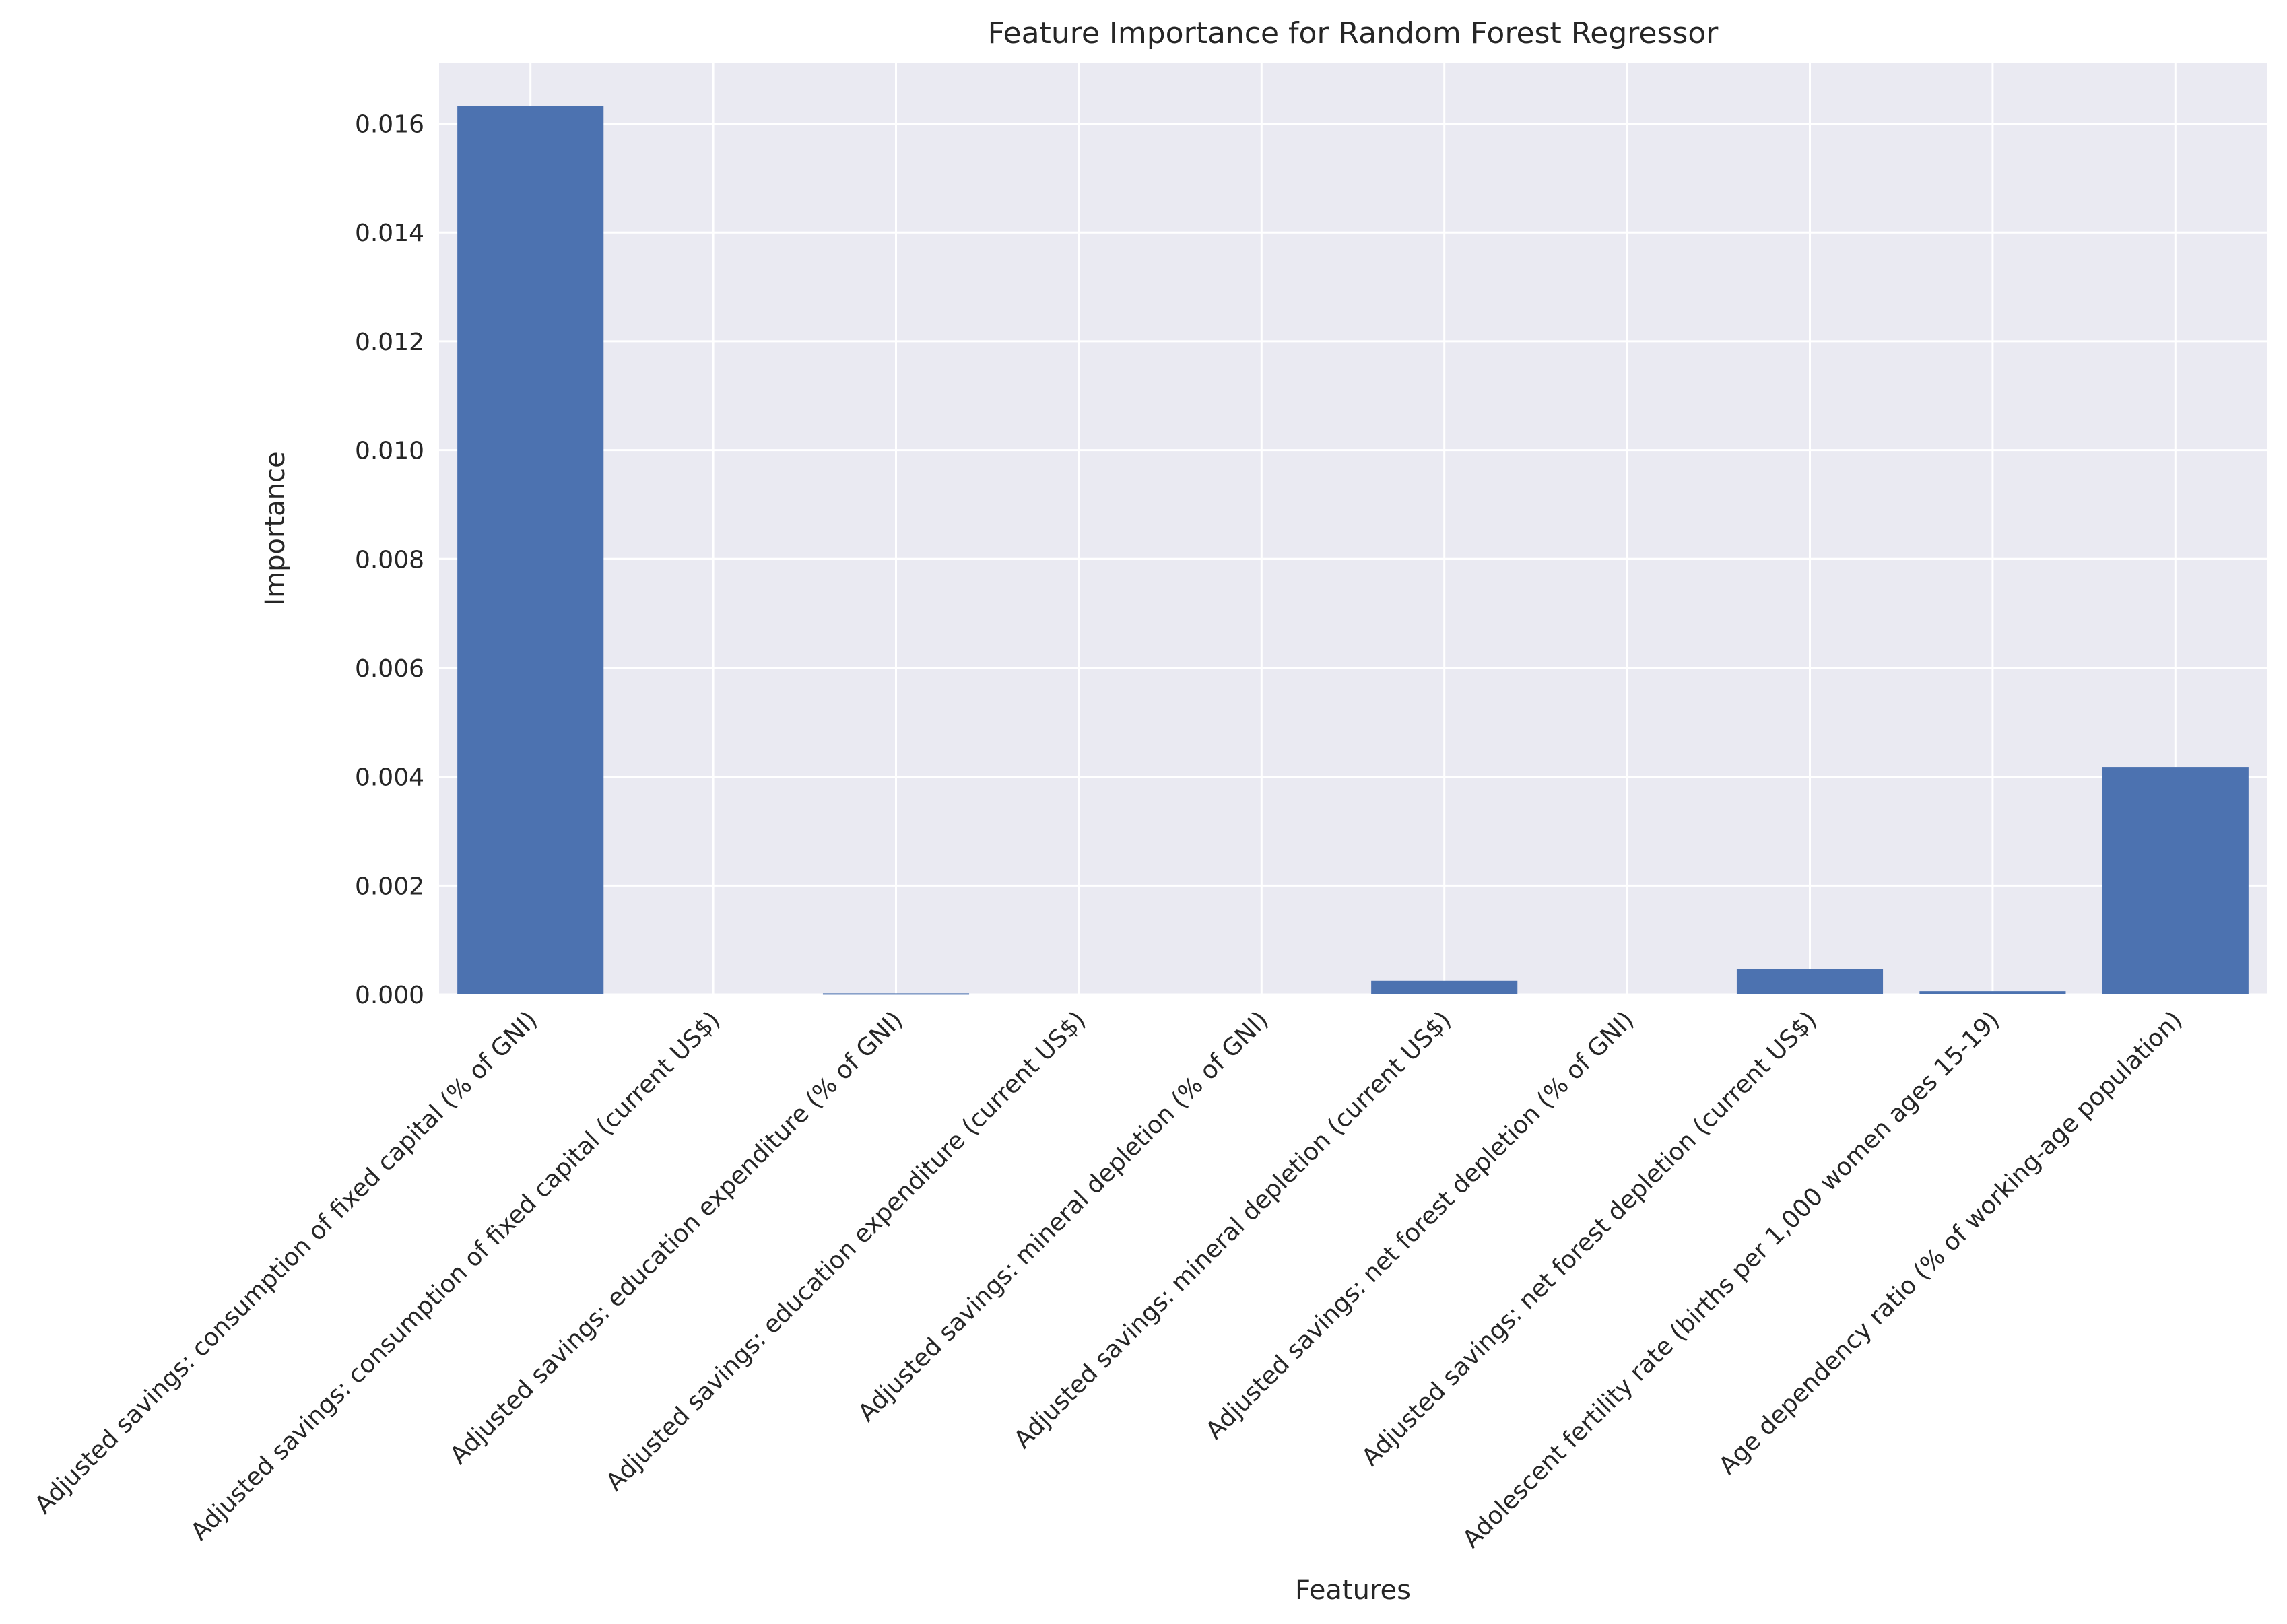 This screenshot has width=2287, height=1624. Describe the element at coordinates (389, 342) in the screenshot. I see `y-tick-label: 0.012` at that location.